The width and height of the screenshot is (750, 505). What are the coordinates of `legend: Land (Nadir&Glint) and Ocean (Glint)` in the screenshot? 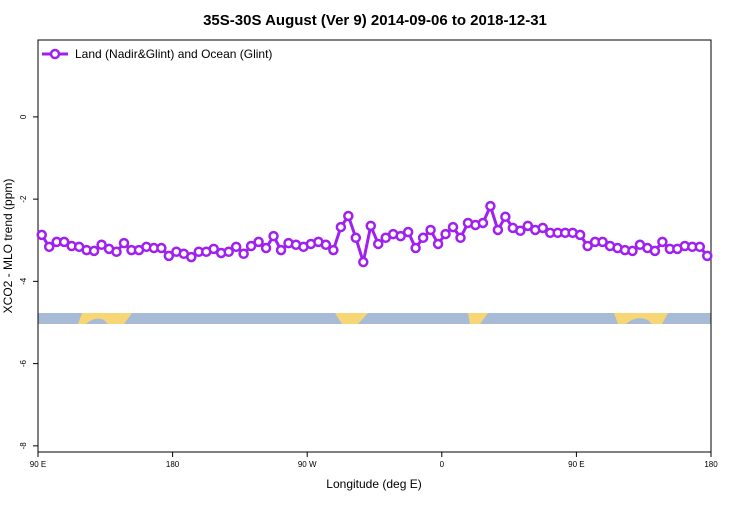 It's located at (157, 54).